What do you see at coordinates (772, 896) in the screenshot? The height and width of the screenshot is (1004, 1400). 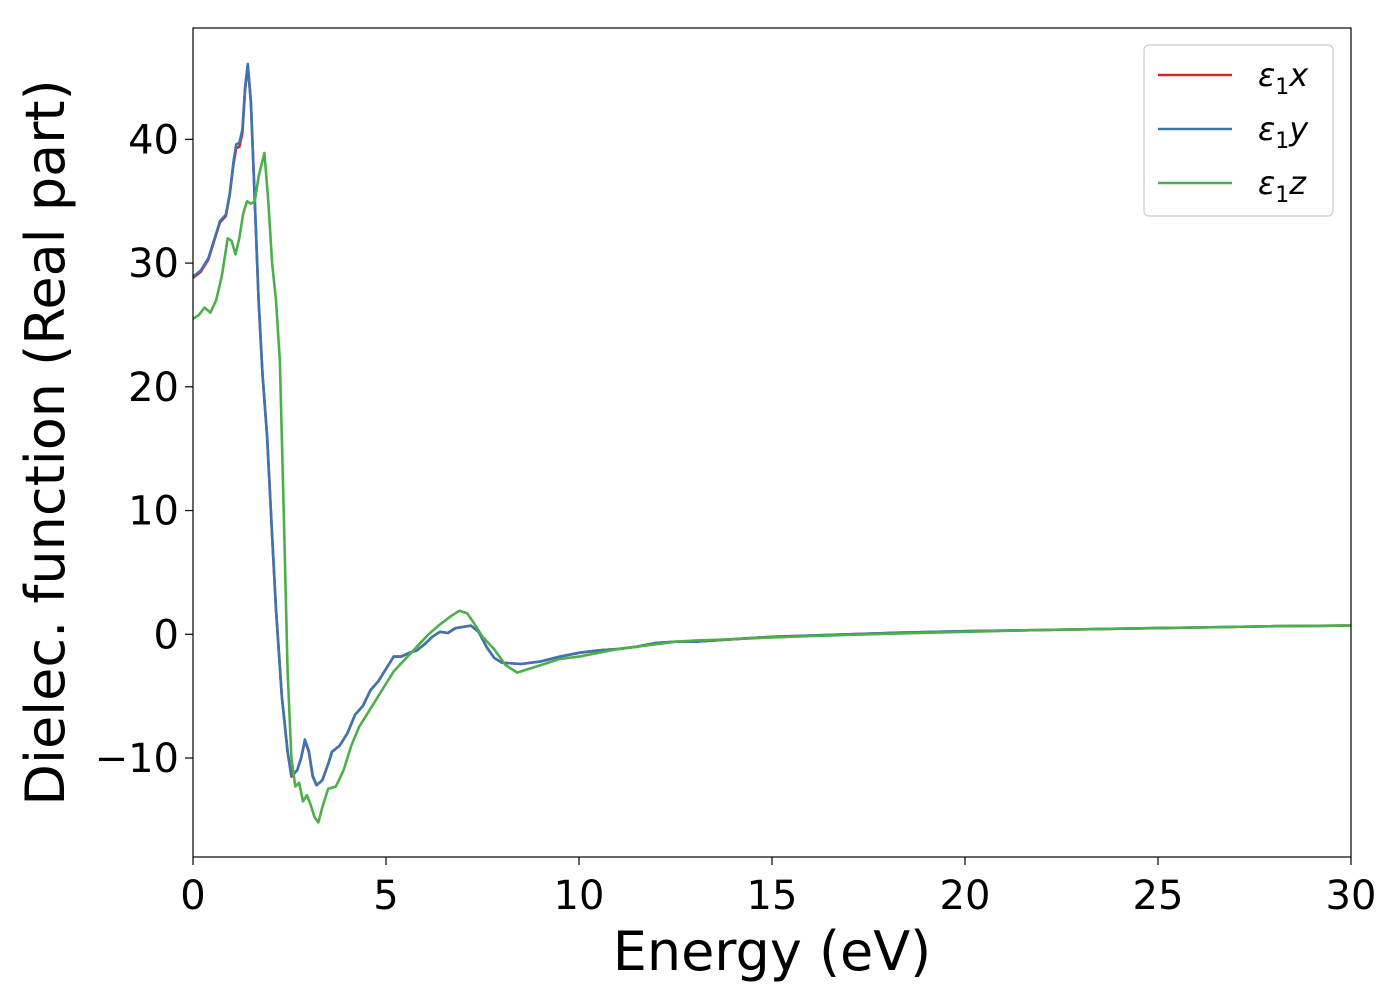 I see `x-tick-label: 15` at bounding box center [772, 896].